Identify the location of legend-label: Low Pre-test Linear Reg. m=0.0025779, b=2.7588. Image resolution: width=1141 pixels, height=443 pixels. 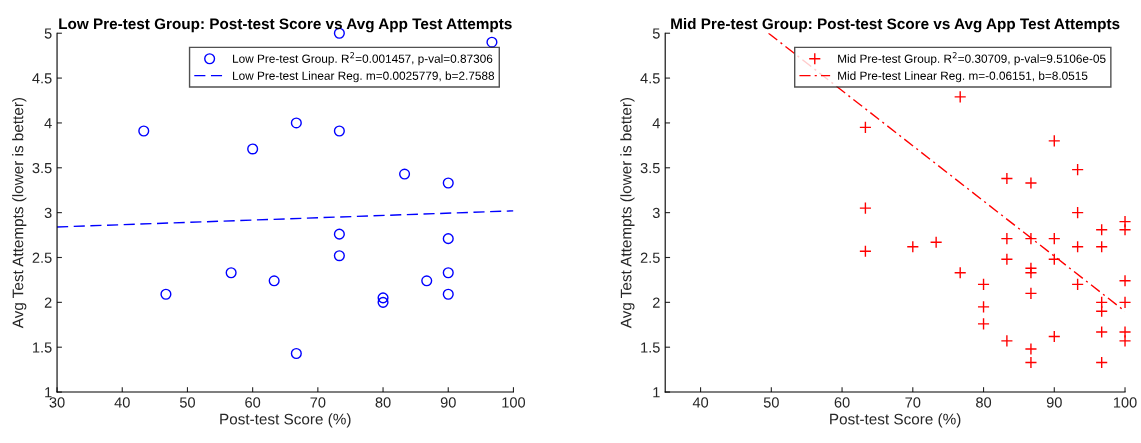
(364, 77).